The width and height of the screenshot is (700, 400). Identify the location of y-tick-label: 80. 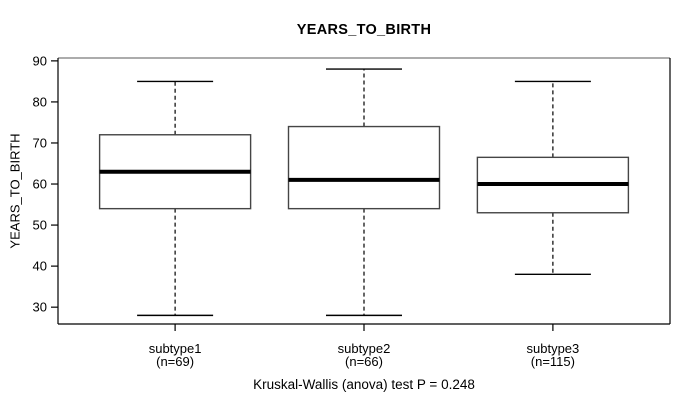
(40, 101).